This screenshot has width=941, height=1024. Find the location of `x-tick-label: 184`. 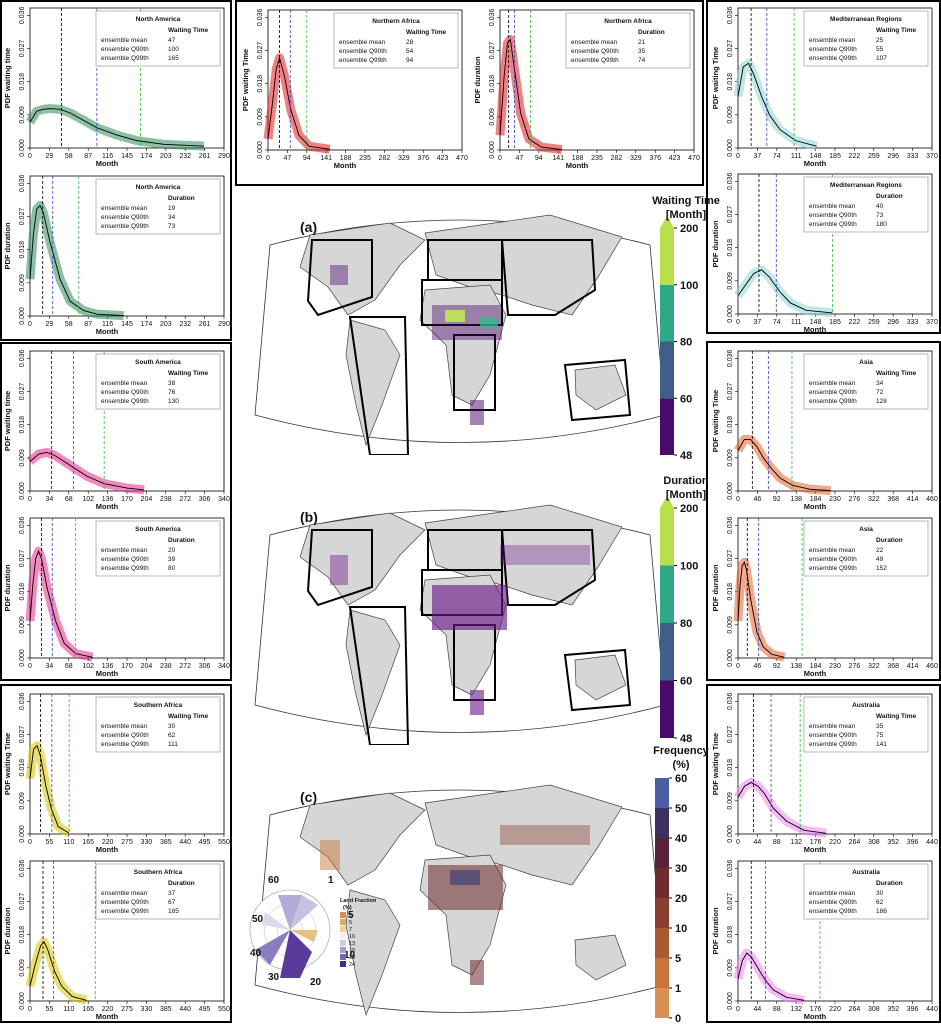

x-tick-label: 184 is located at coordinates (816, 499).